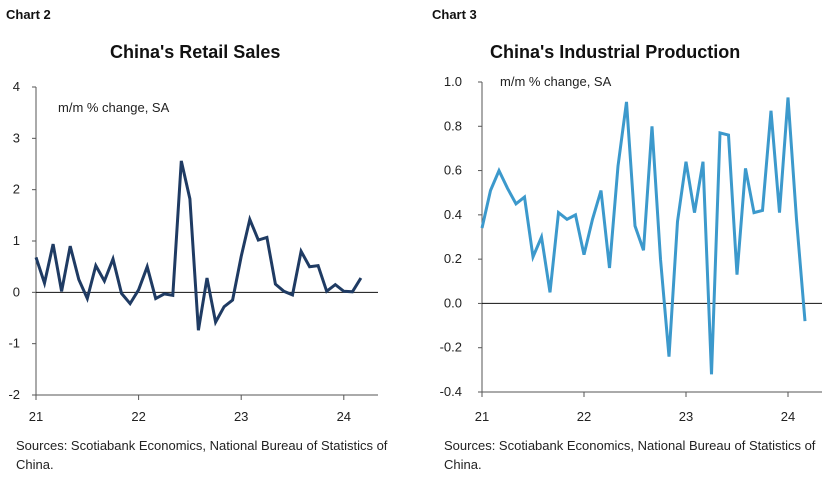 The image size is (828, 482). I want to click on y-tick-label: 0, so click(16, 291).